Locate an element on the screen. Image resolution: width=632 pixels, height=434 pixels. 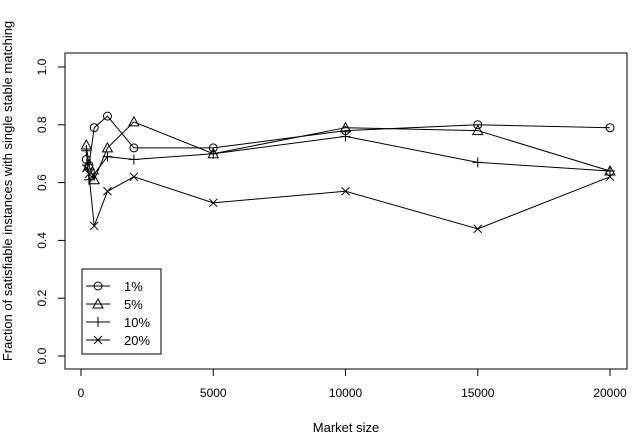
legend-entry: 5% is located at coordinates (114, 304).